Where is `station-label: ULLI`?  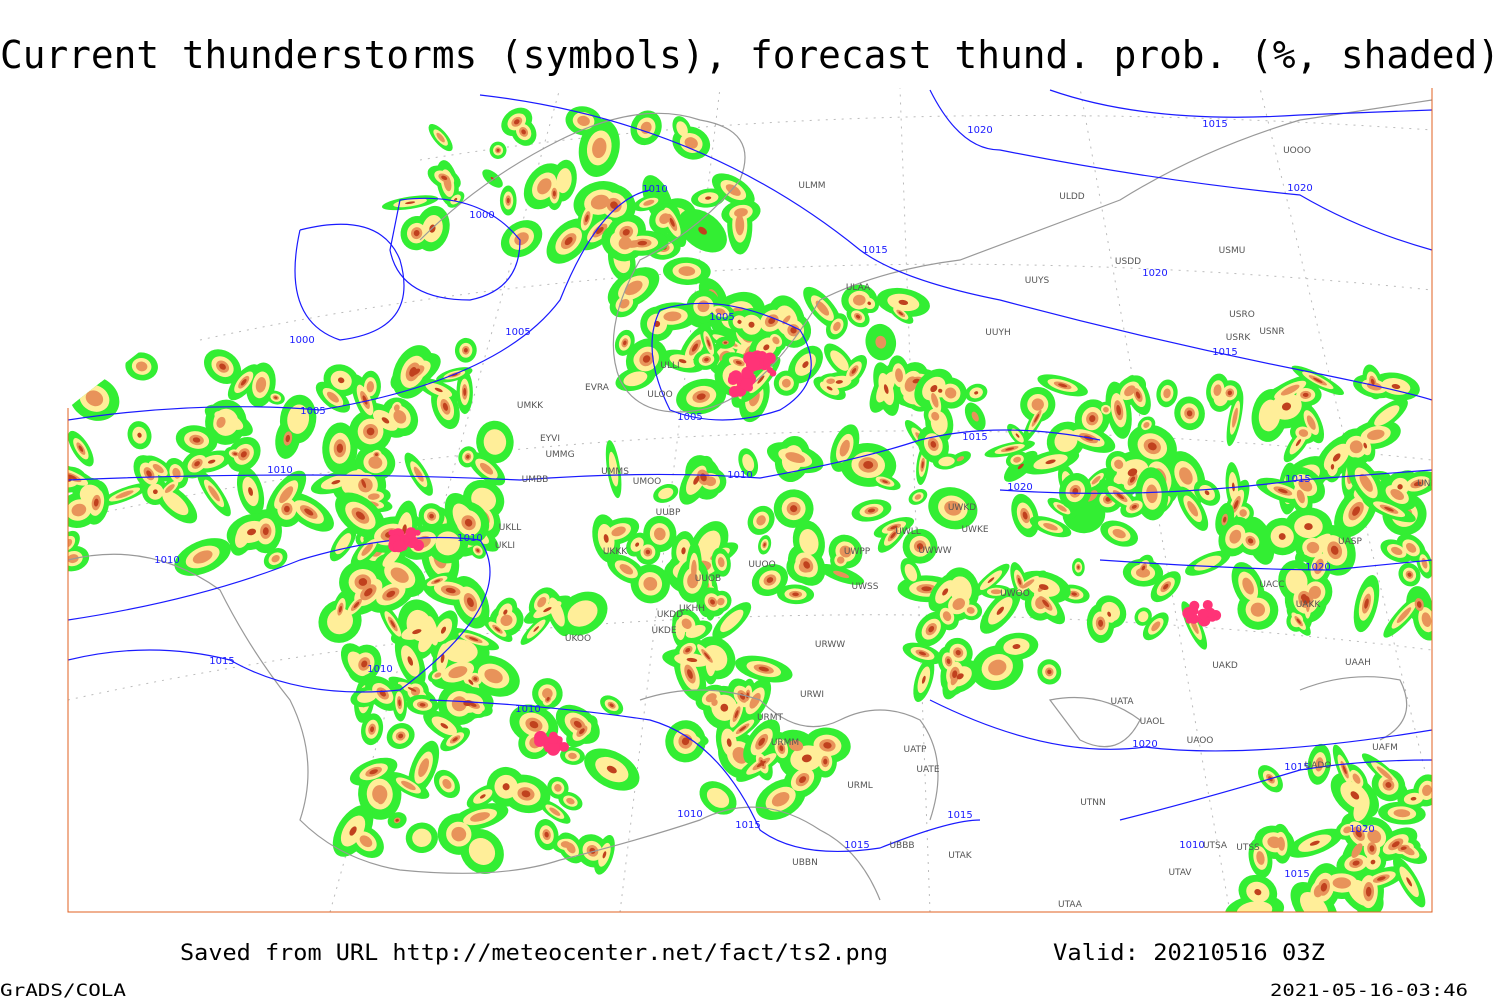
station-label: ULLI is located at coordinates (669, 366).